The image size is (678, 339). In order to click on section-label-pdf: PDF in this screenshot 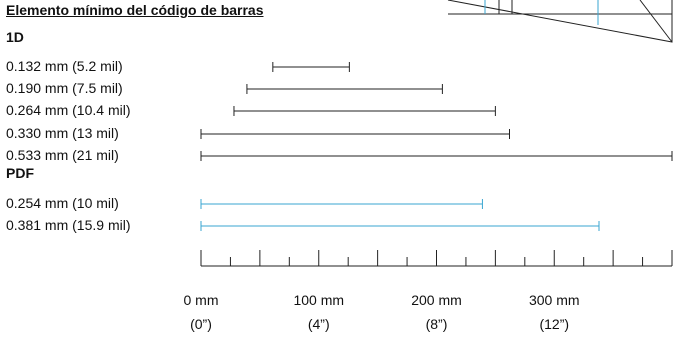, I will do `click(20, 173)`.